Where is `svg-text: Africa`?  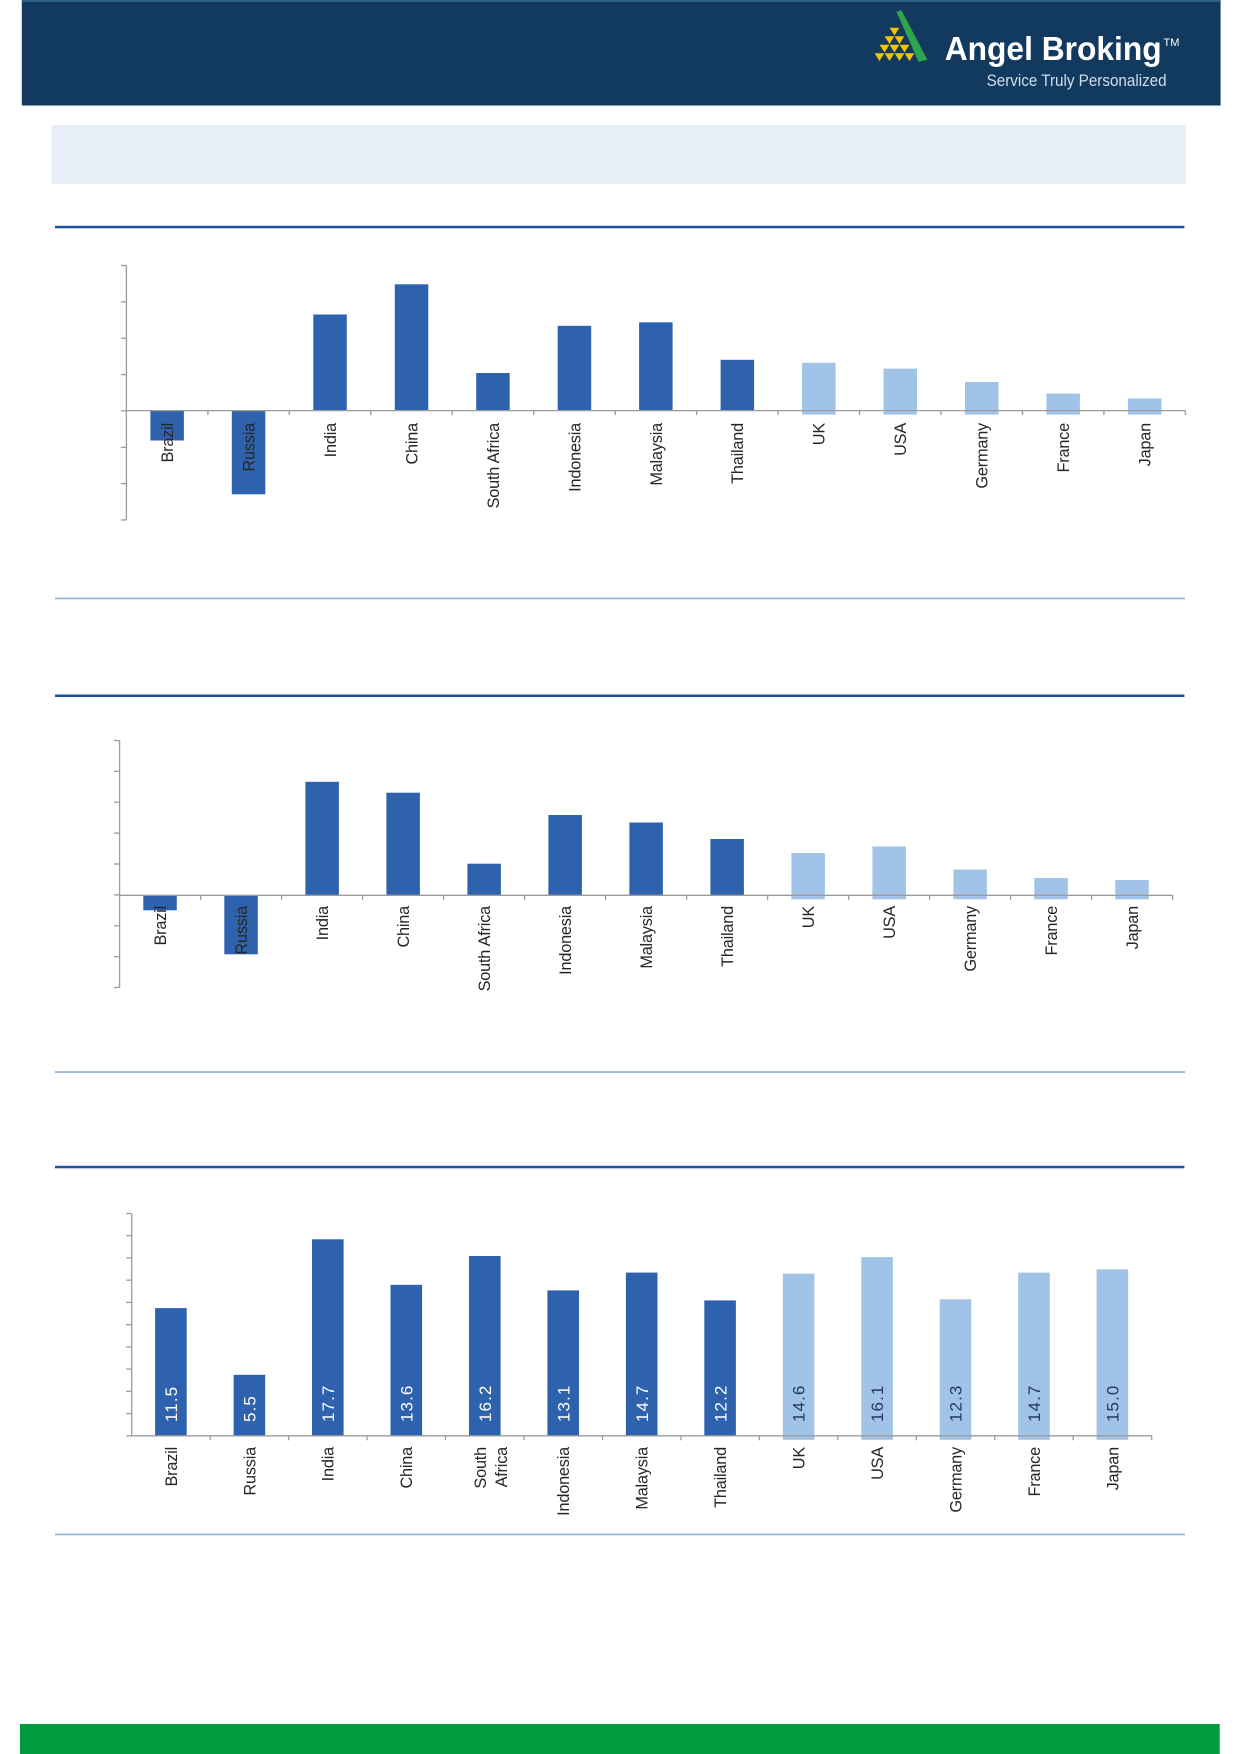
svg-text: Africa is located at coordinates (502, 1467).